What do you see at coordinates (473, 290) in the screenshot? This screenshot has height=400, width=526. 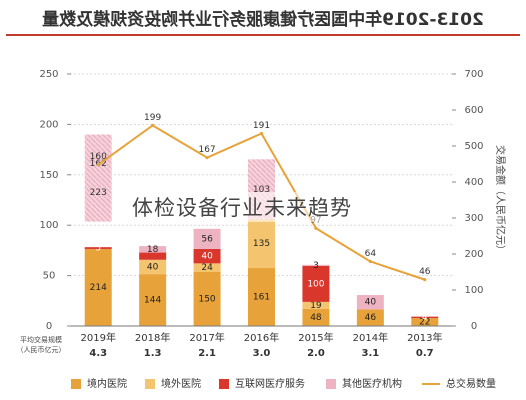 I see `amount-axis-tick-label-wrap: 100` at bounding box center [473, 290].